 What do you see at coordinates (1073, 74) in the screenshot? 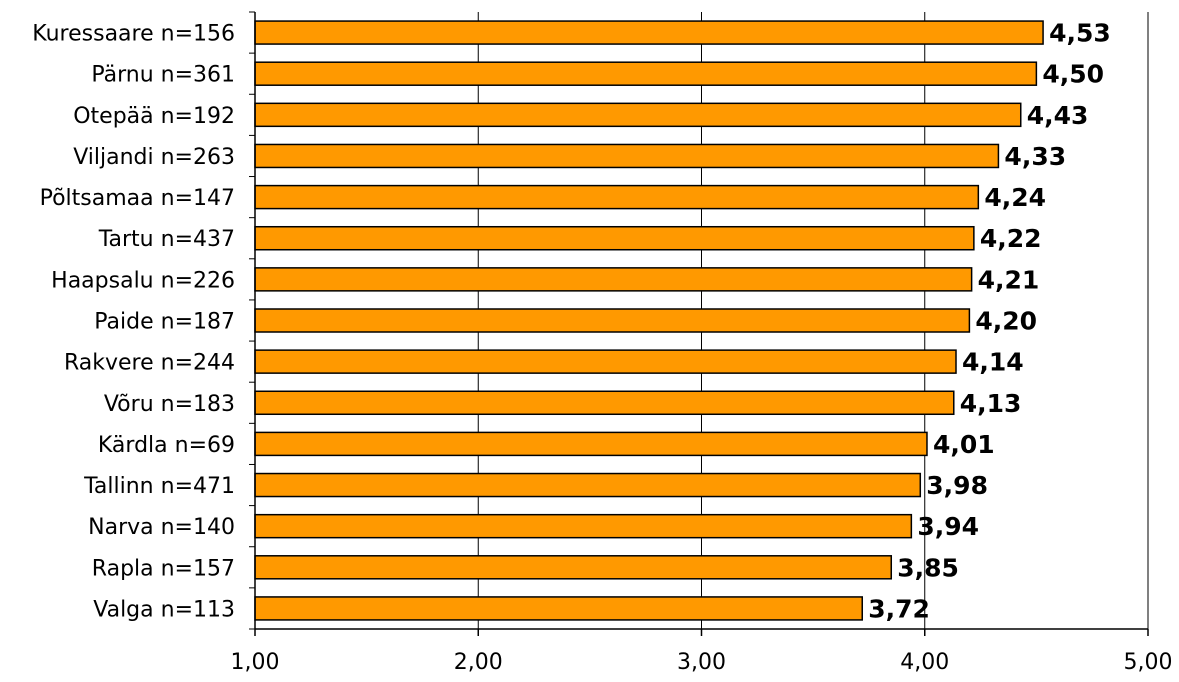
I see `value-label: 4,50` at bounding box center [1073, 74].